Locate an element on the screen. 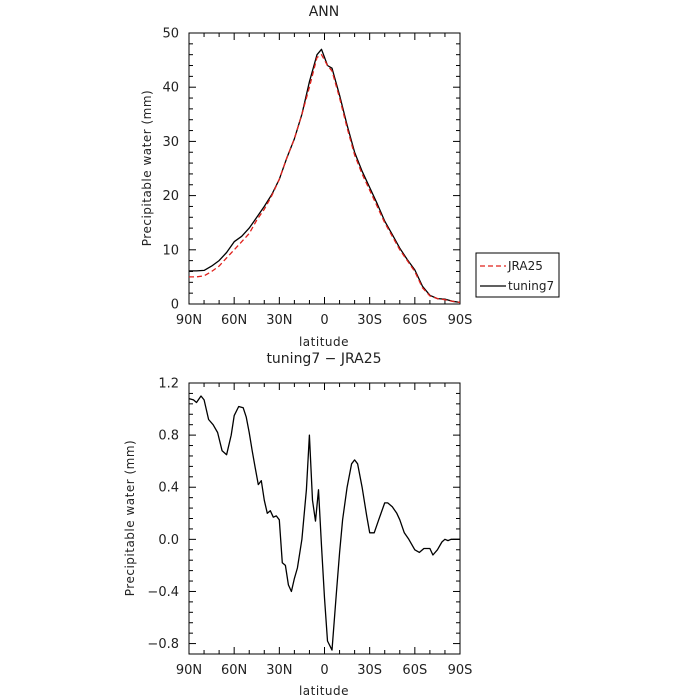  bot-x-tick-label: 0 is located at coordinates (324, 670).